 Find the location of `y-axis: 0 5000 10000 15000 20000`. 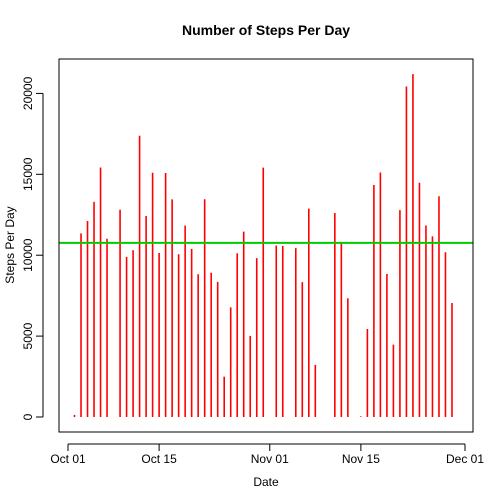

y-axis: 0 5000 10000 15000 20000 is located at coordinates (32, 248).